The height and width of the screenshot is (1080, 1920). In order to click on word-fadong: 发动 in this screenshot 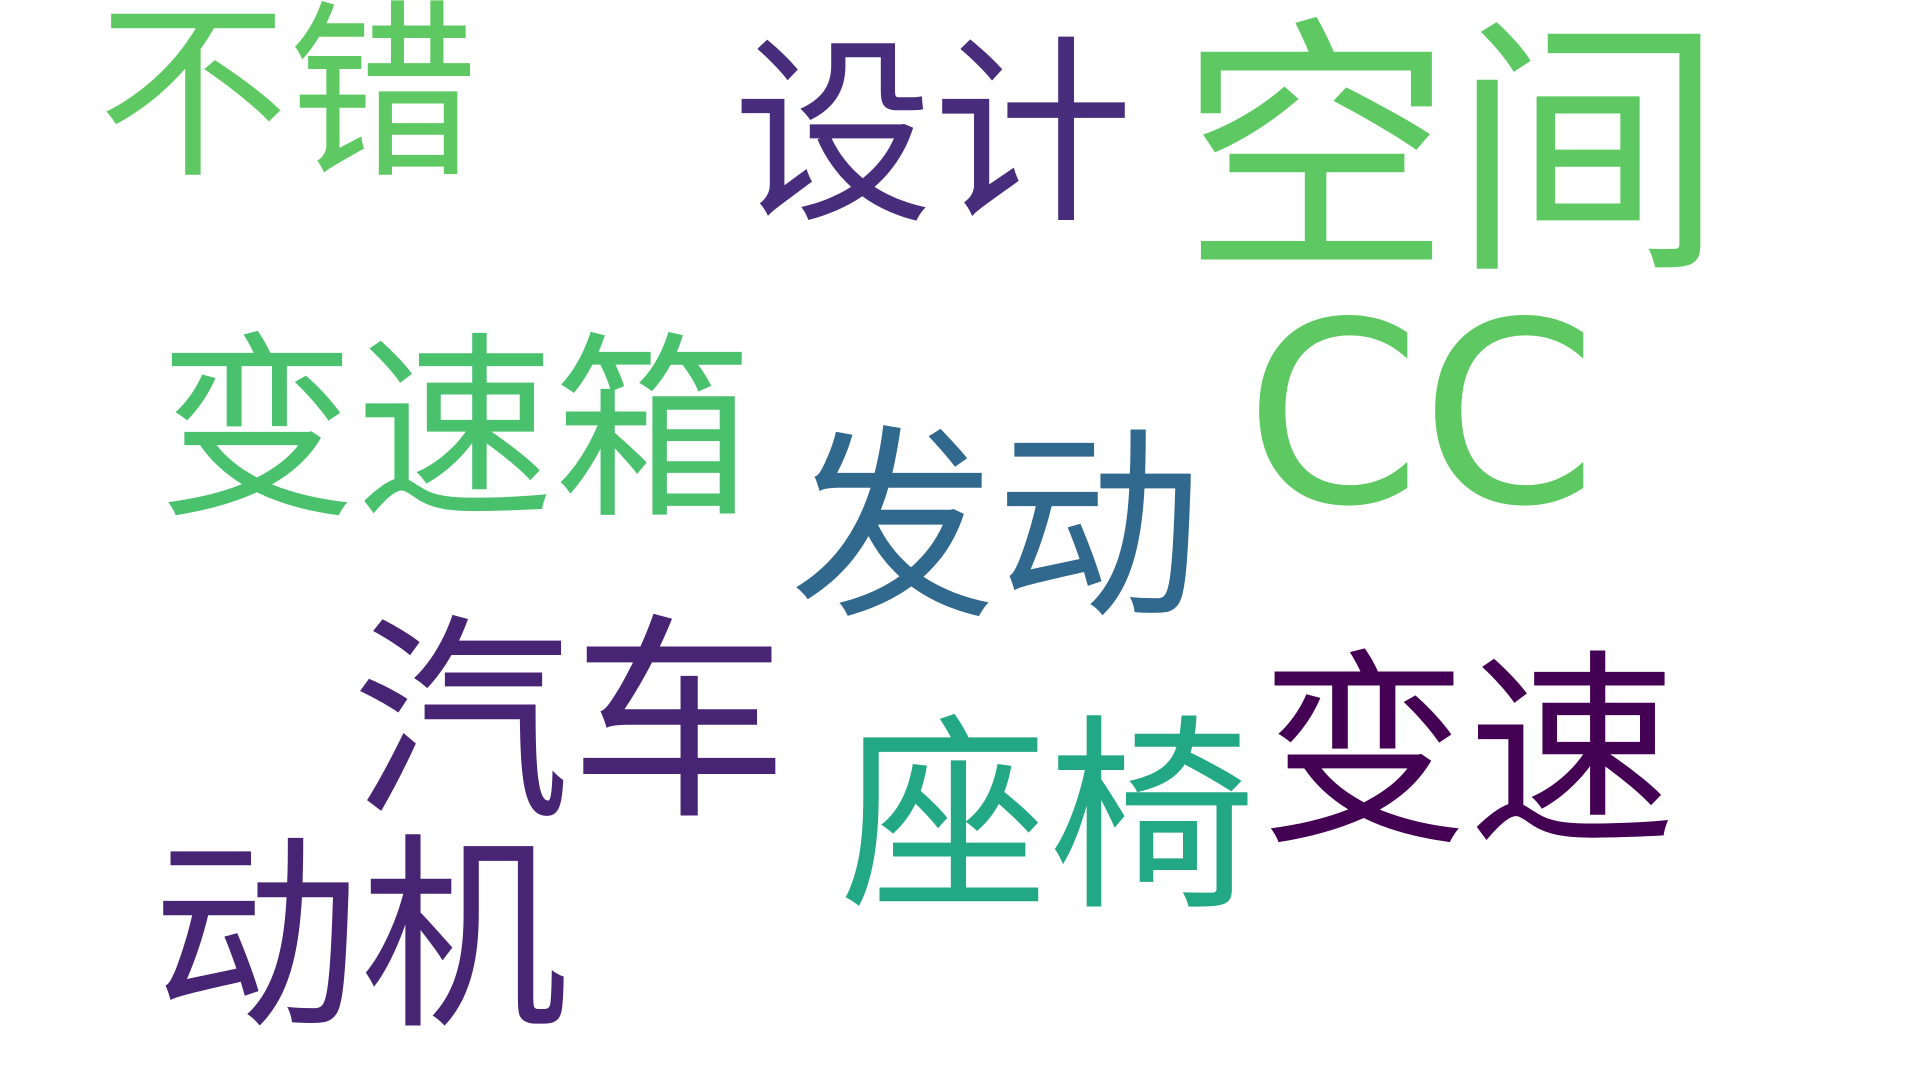, I will do `click(996, 528)`.